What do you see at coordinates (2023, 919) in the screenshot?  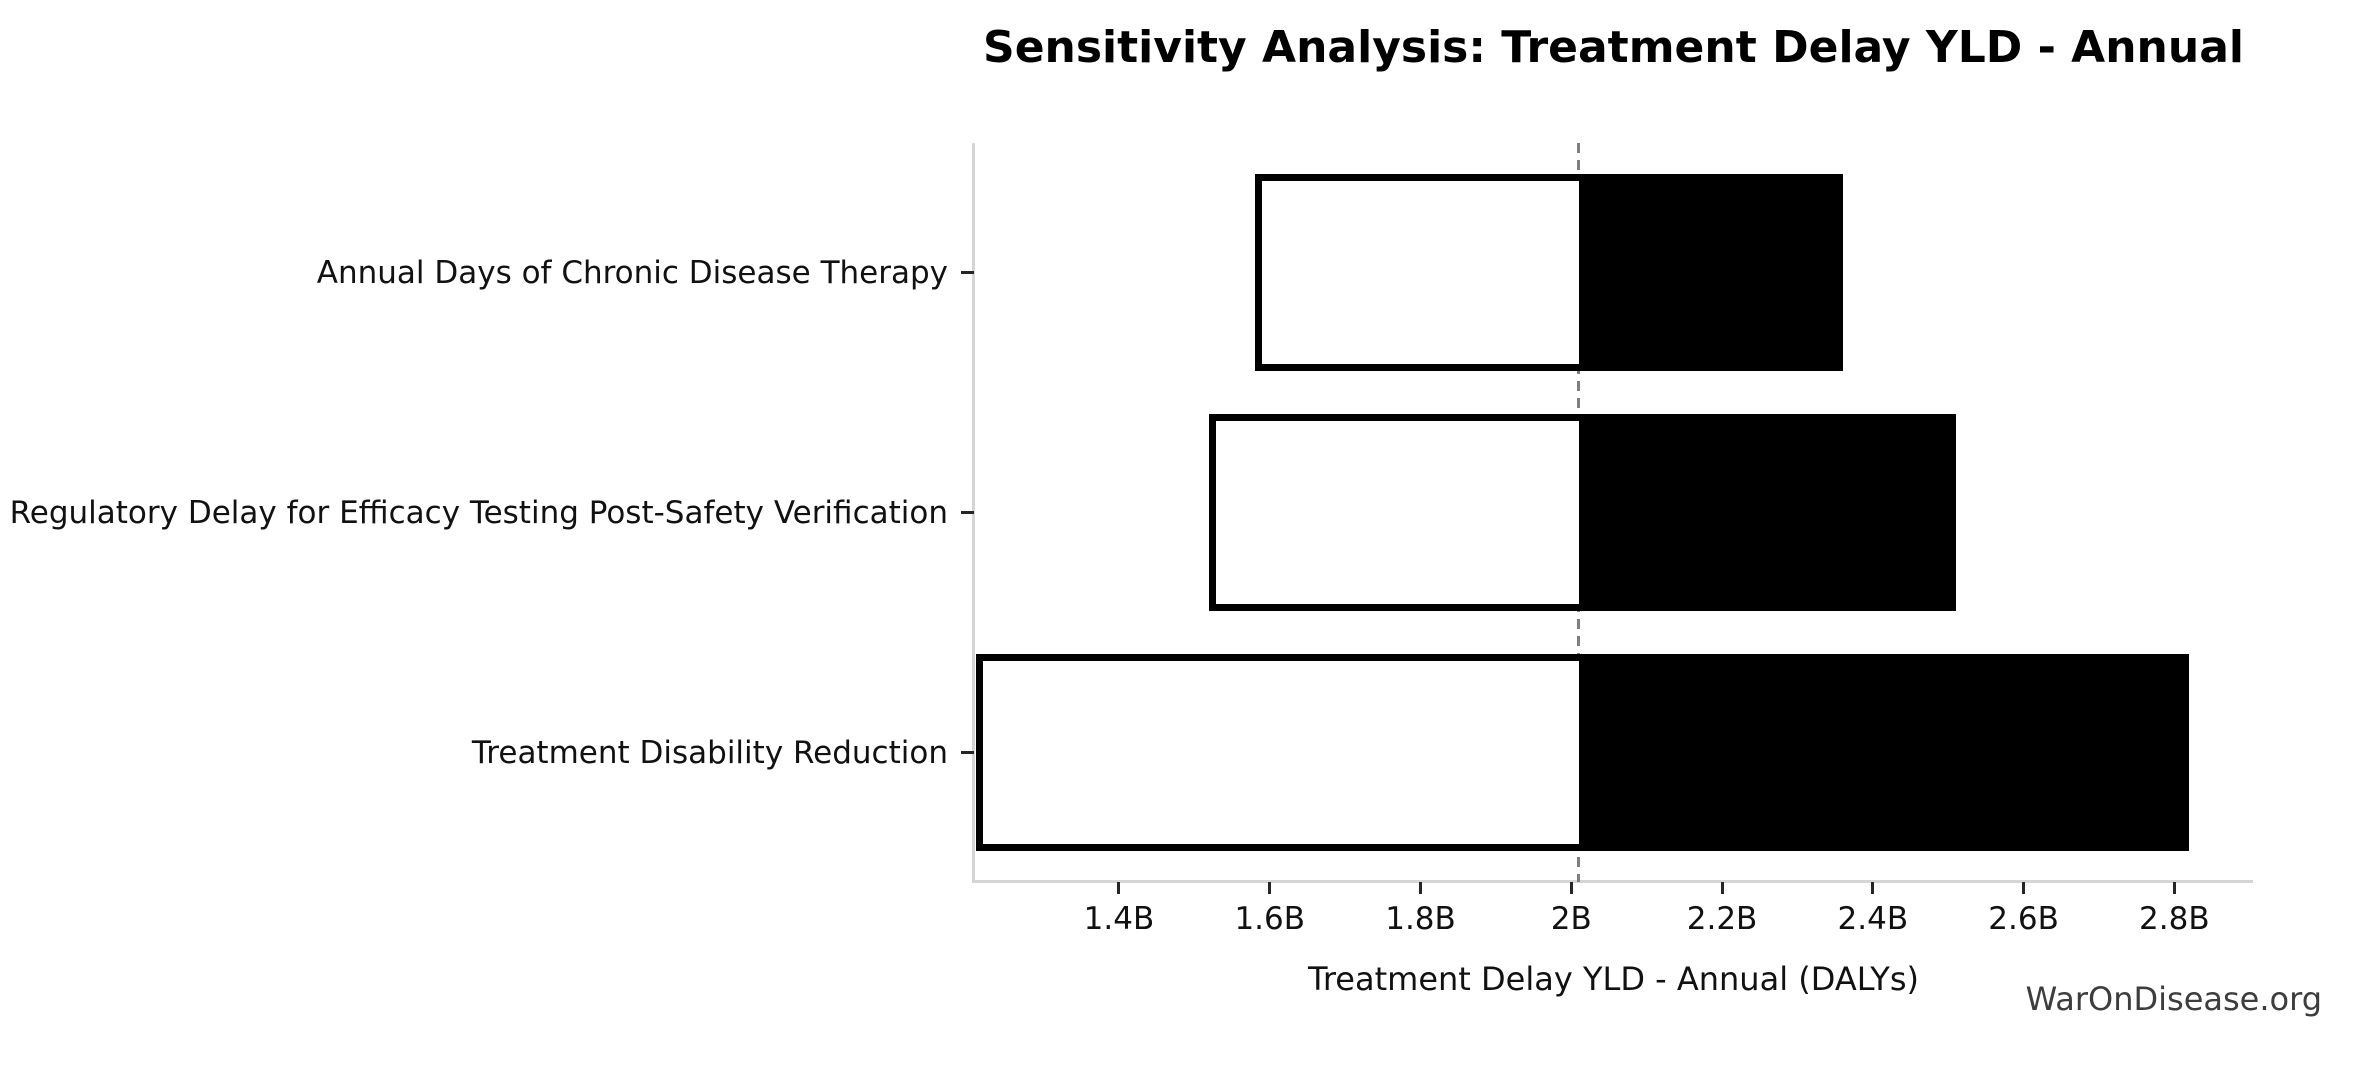 I see `x-tick-label: 2.6B` at bounding box center [2023, 919].